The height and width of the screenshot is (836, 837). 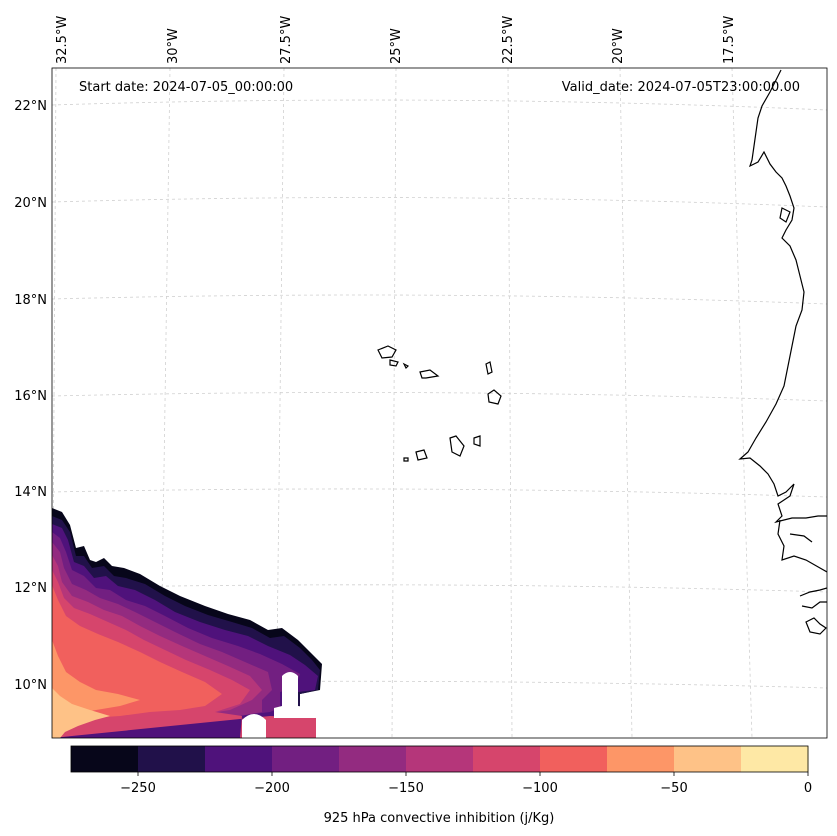 I want to click on lon-label-17-5w: 17.5°W, so click(x=729, y=40).